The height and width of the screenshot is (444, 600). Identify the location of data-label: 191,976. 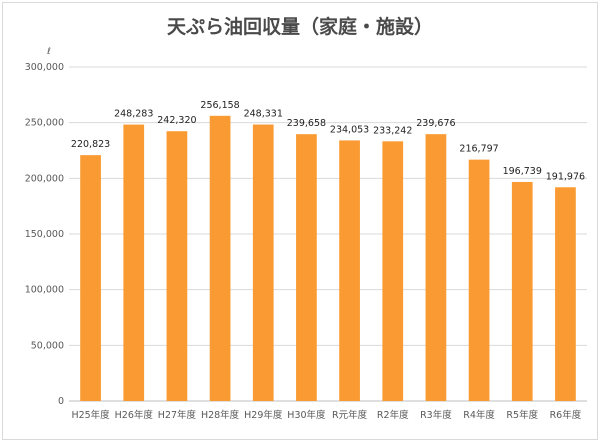
(565, 176).